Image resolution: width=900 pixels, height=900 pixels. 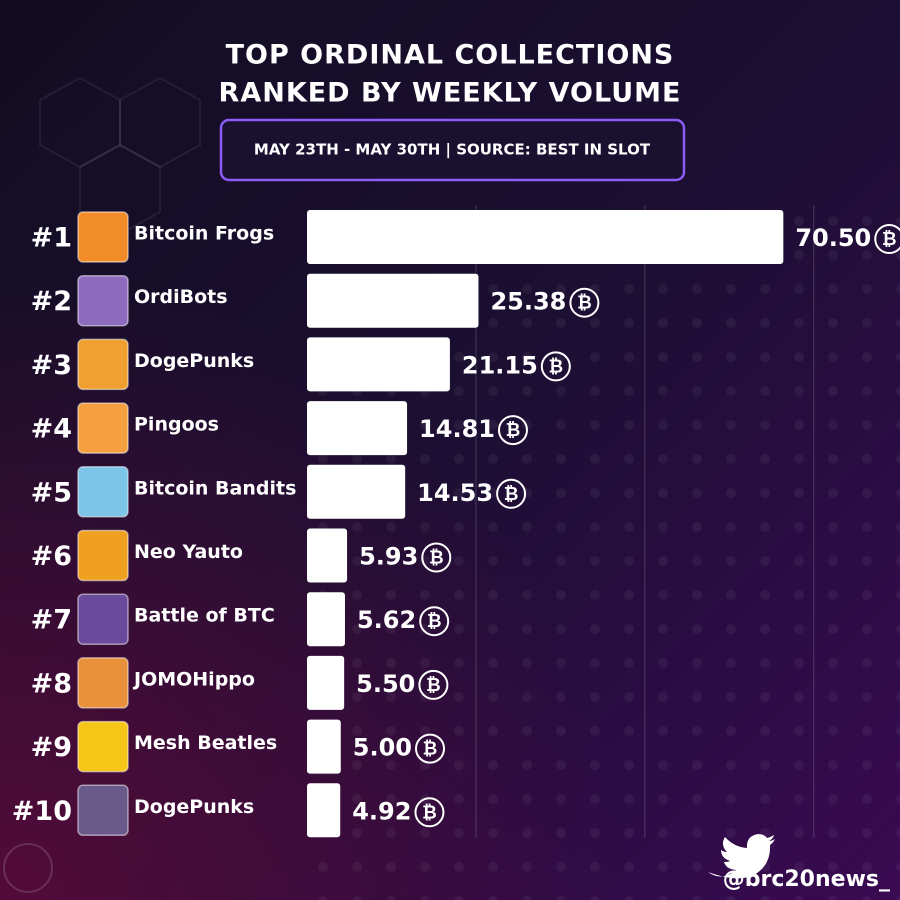 I want to click on rank-label: #10, so click(x=42, y=811).